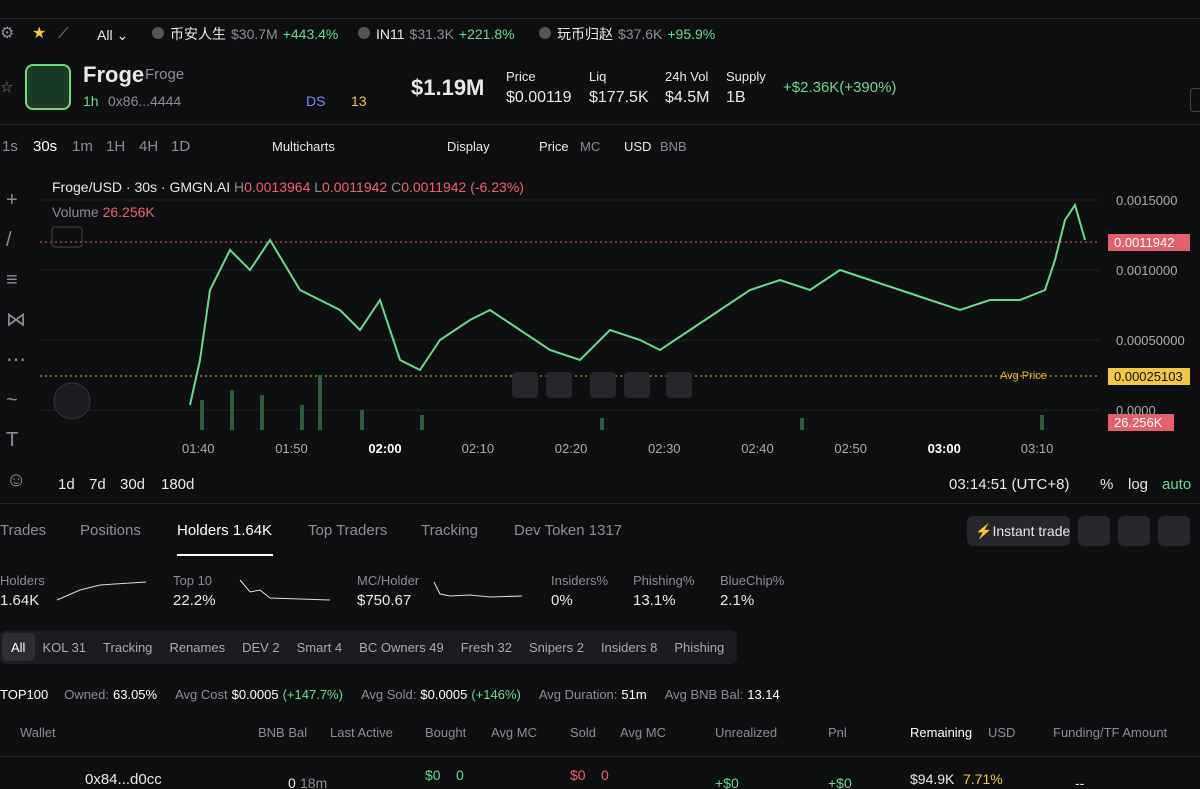  What do you see at coordinates (145, 101) in the screenshot?
I see `token-address: 0x86...4444` at bounding box center [145, 101].